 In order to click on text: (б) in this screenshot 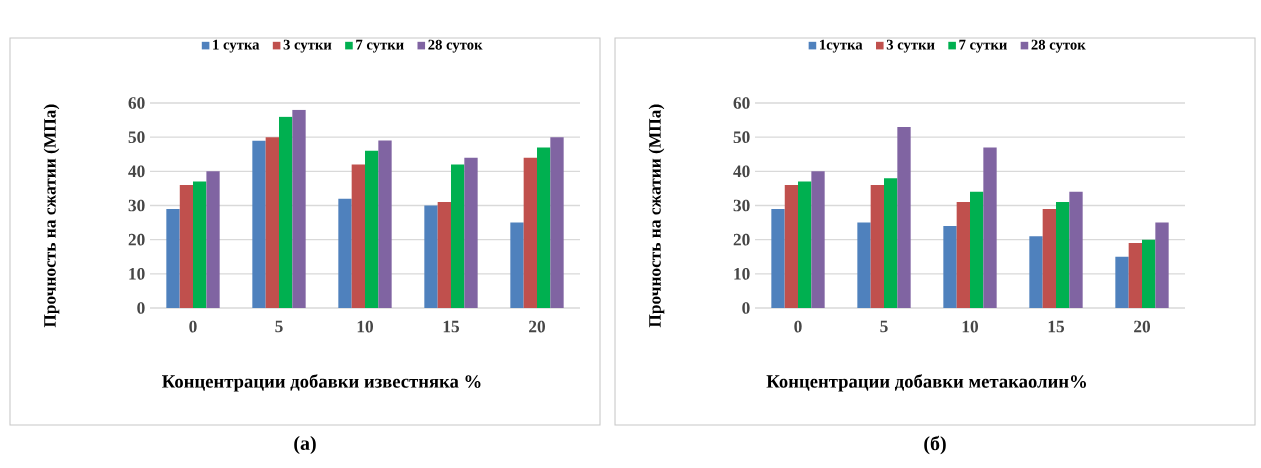, I will do `click(935, 445)`.